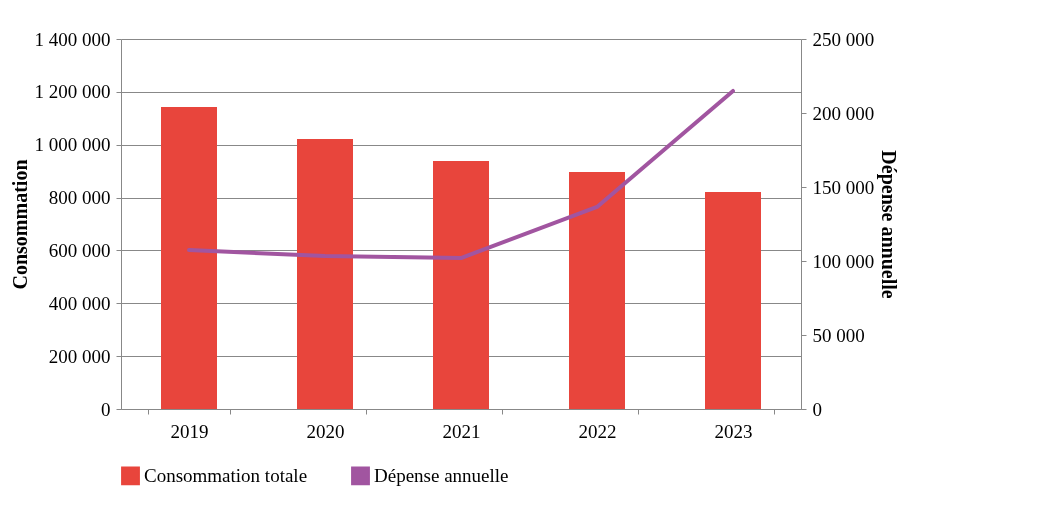 This screenshot has width=1062, height=528. Describe the element at coordinates (461, 431) in the screenshot. I see `x-tick-label: 2021` at that location.